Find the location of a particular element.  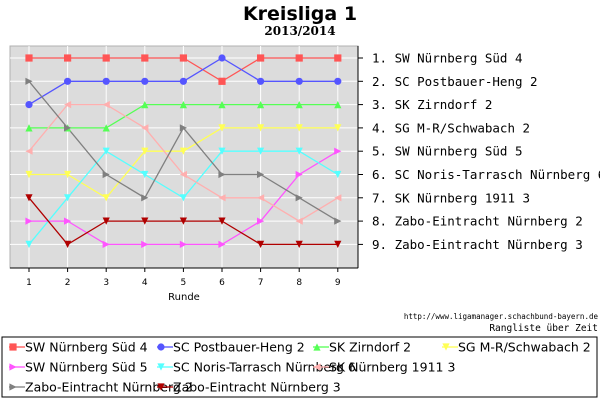

chart-caption: Rangliste über Zeit is located at coordinates (543, 328).